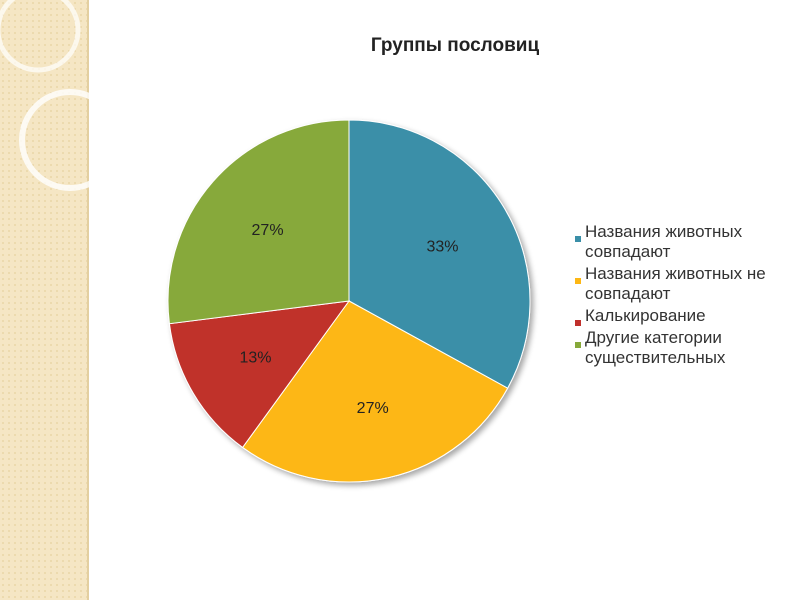 The height and width of the screenshot is (600, 800). I want to click on legend-item: Другие категории существительных, so click(680, 348).